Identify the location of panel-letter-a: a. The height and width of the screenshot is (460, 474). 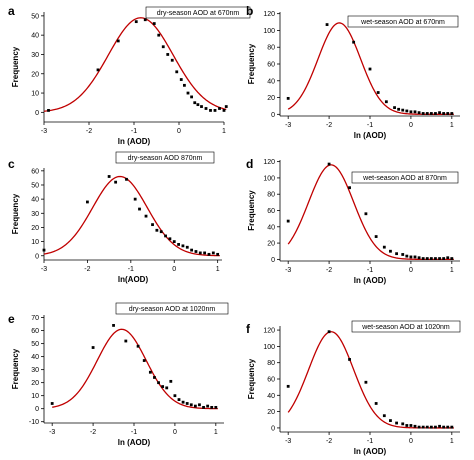
(11, 11).